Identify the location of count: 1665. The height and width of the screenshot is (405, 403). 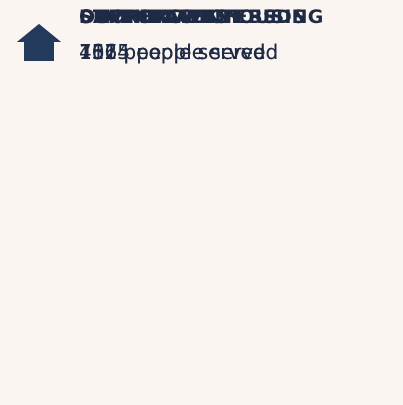
(104, 52).